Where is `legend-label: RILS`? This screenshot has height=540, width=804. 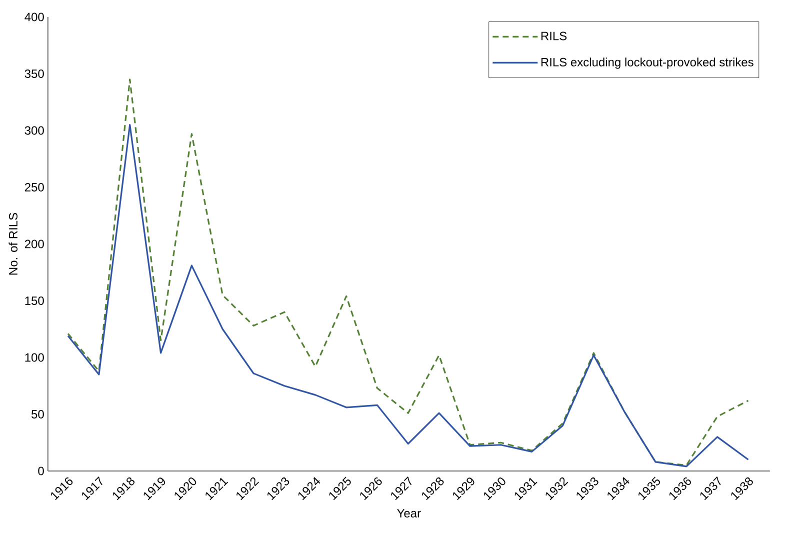
legend-label: RILS is located at coordinates (554, 36).